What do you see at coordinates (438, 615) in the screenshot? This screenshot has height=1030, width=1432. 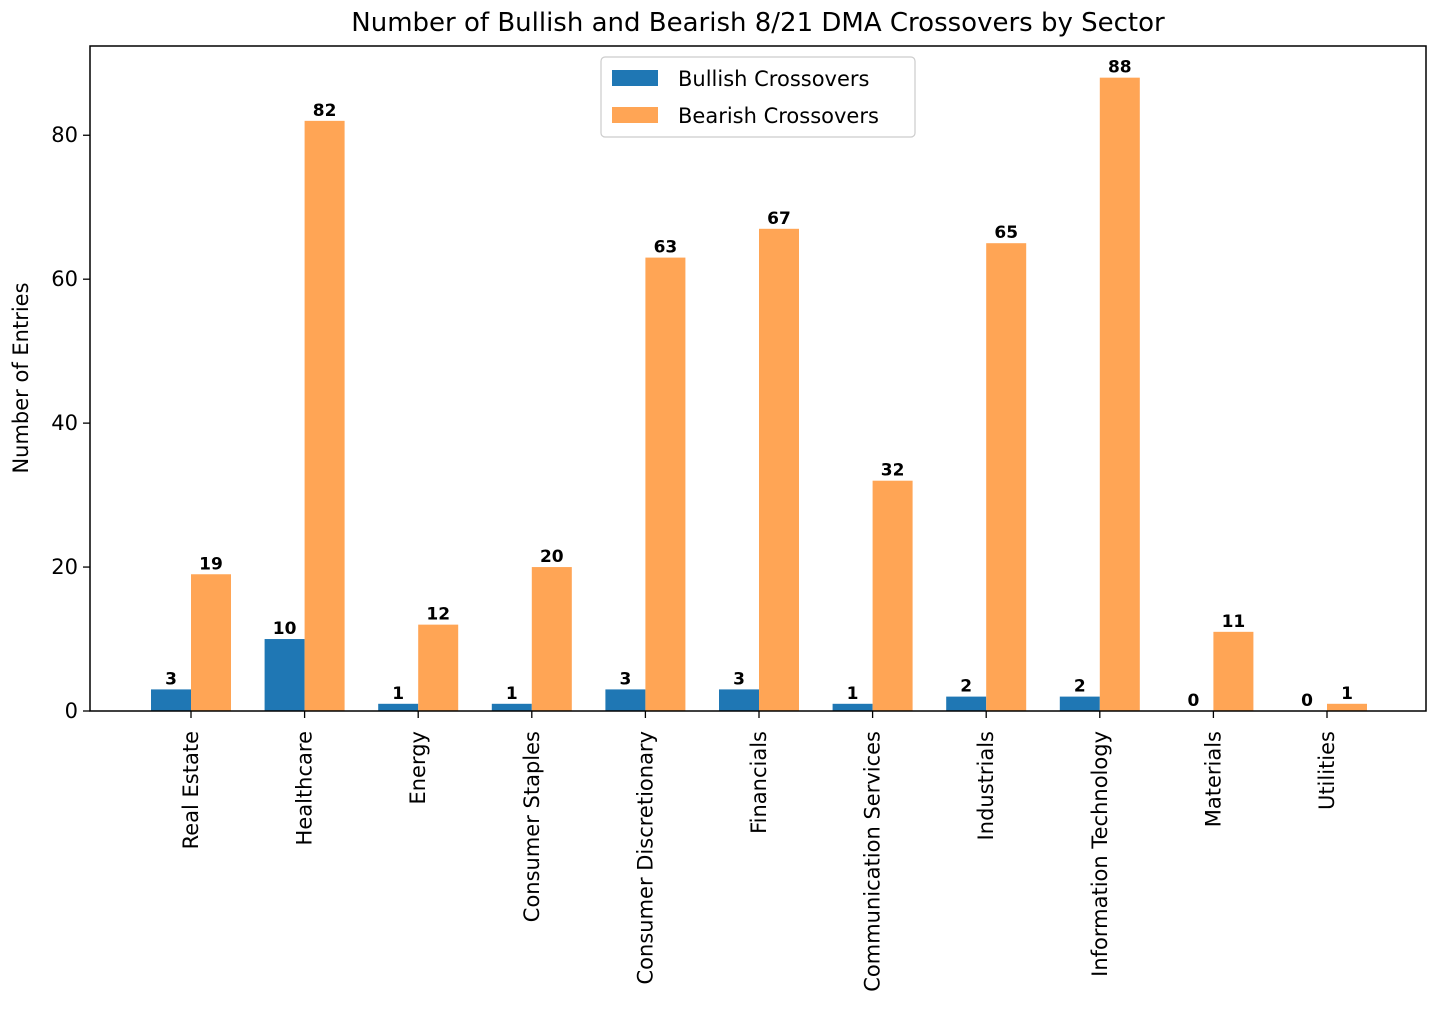 I see `bearish-data-label: 12` at bounding box center [438, 615].